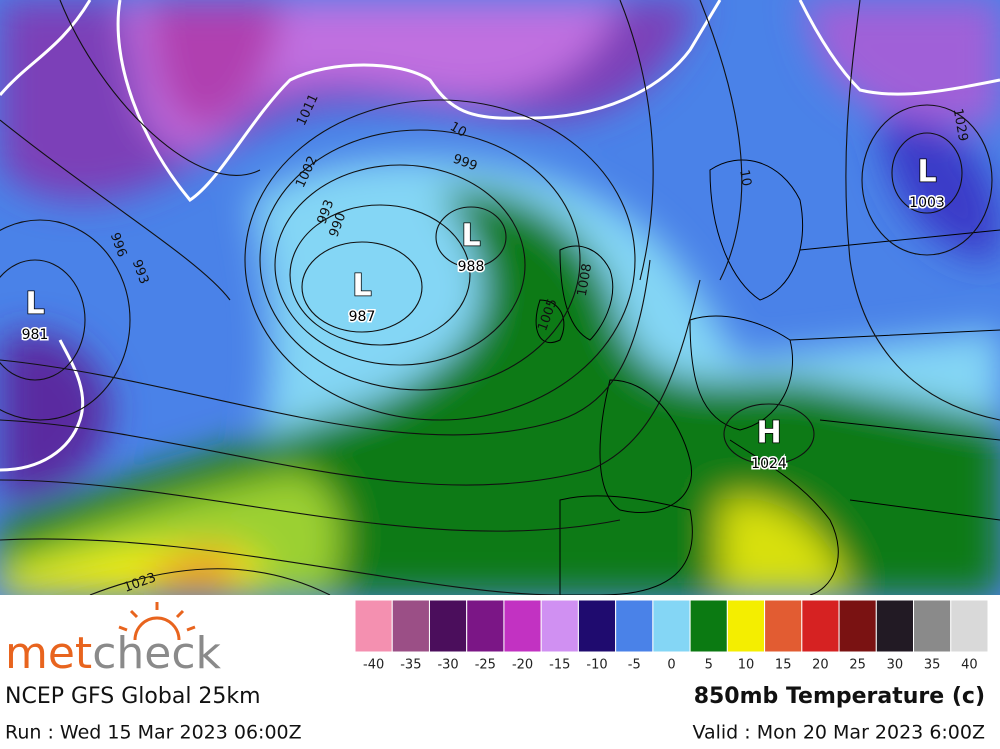 This screenshot has width=1000, height=749. I want to click on model-name: NCEP GFS Global 25km, so click(133, 696).